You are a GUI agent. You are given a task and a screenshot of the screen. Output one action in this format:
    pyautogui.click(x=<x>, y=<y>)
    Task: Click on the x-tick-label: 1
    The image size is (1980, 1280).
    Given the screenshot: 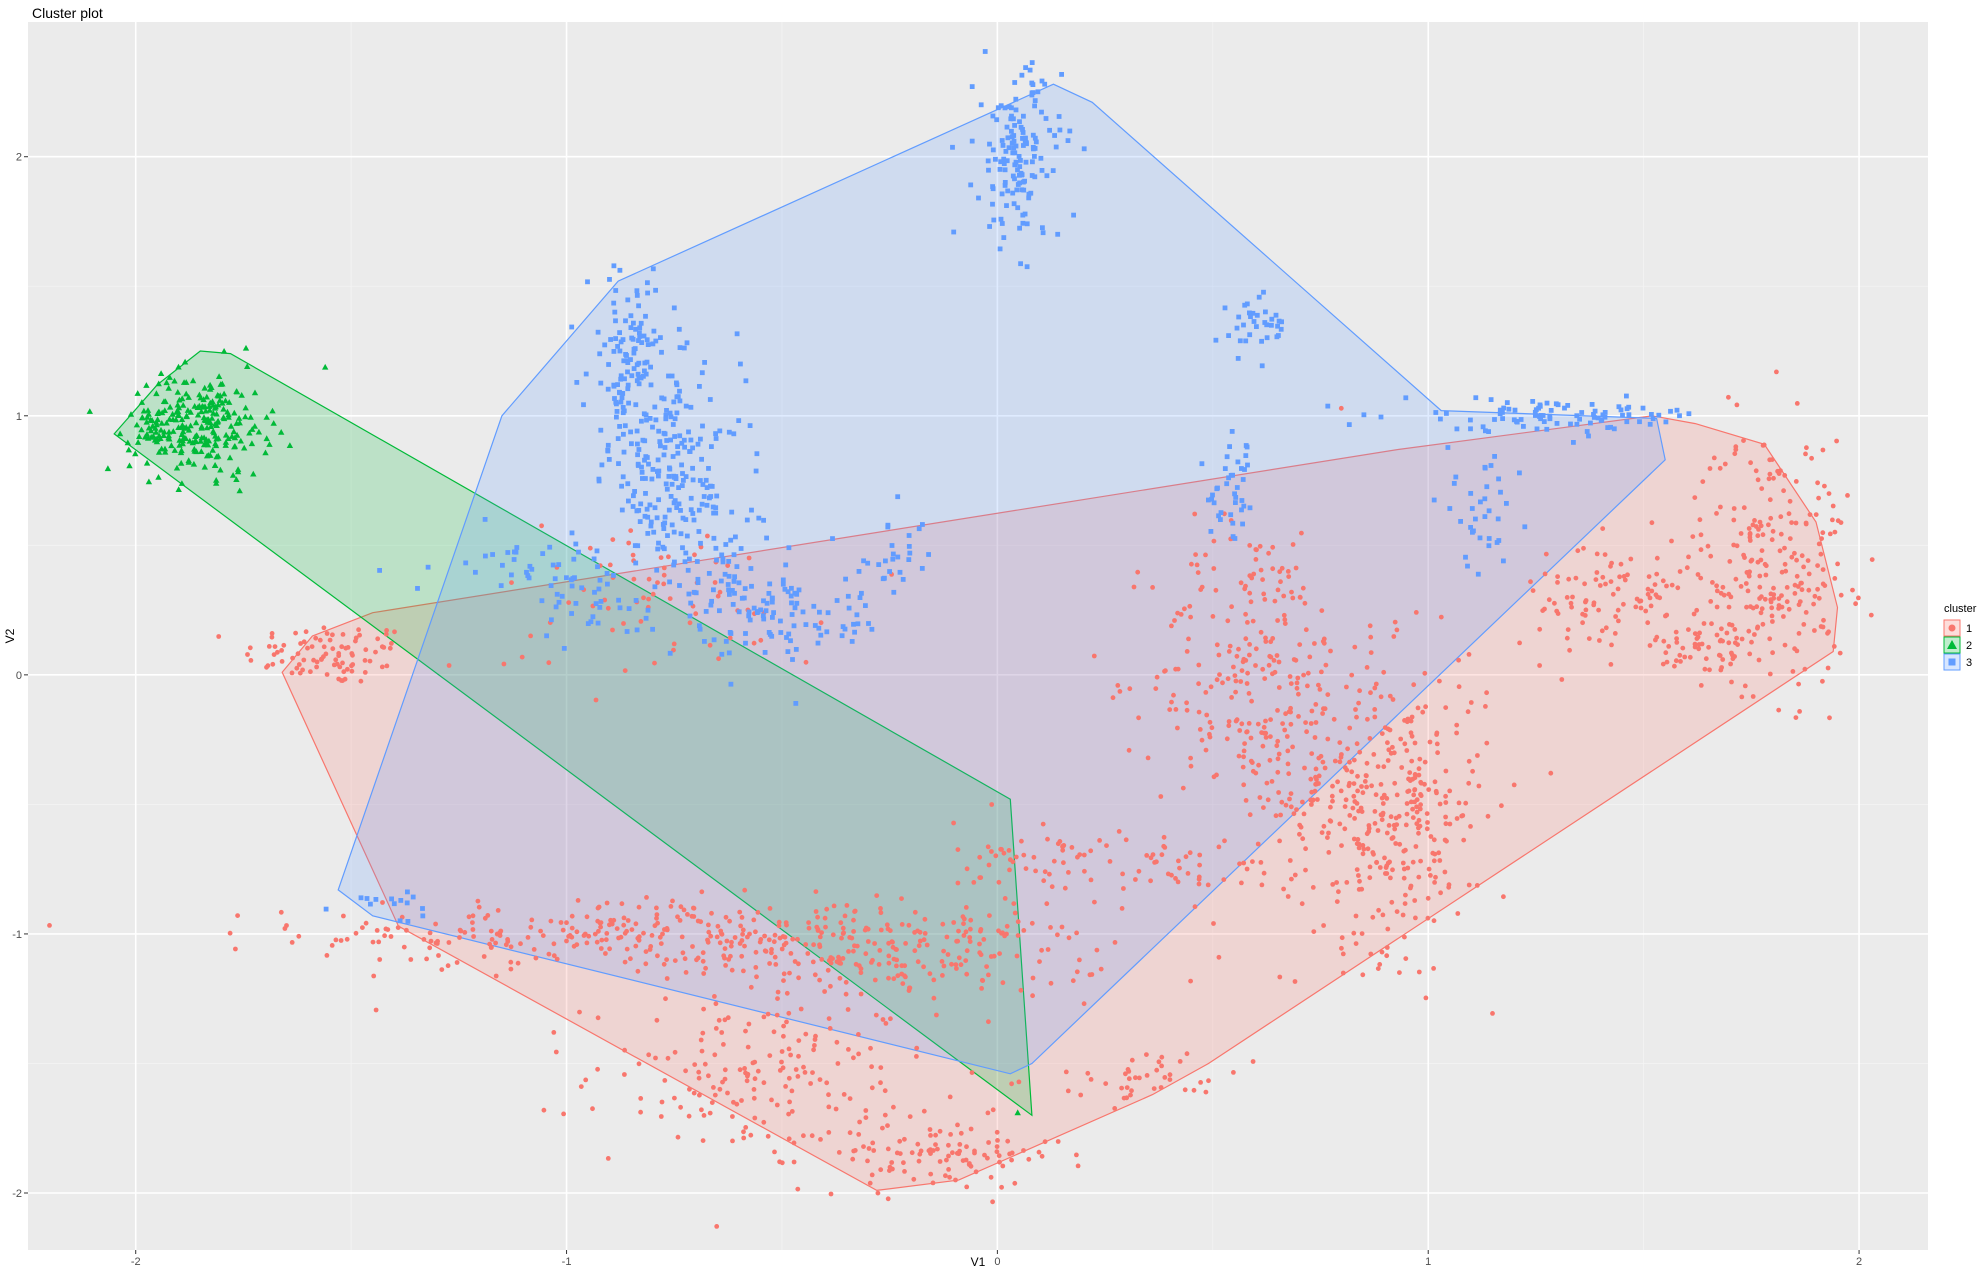 What is the action you would take?
    pyautogui.click(x=1428, y=1262)
    